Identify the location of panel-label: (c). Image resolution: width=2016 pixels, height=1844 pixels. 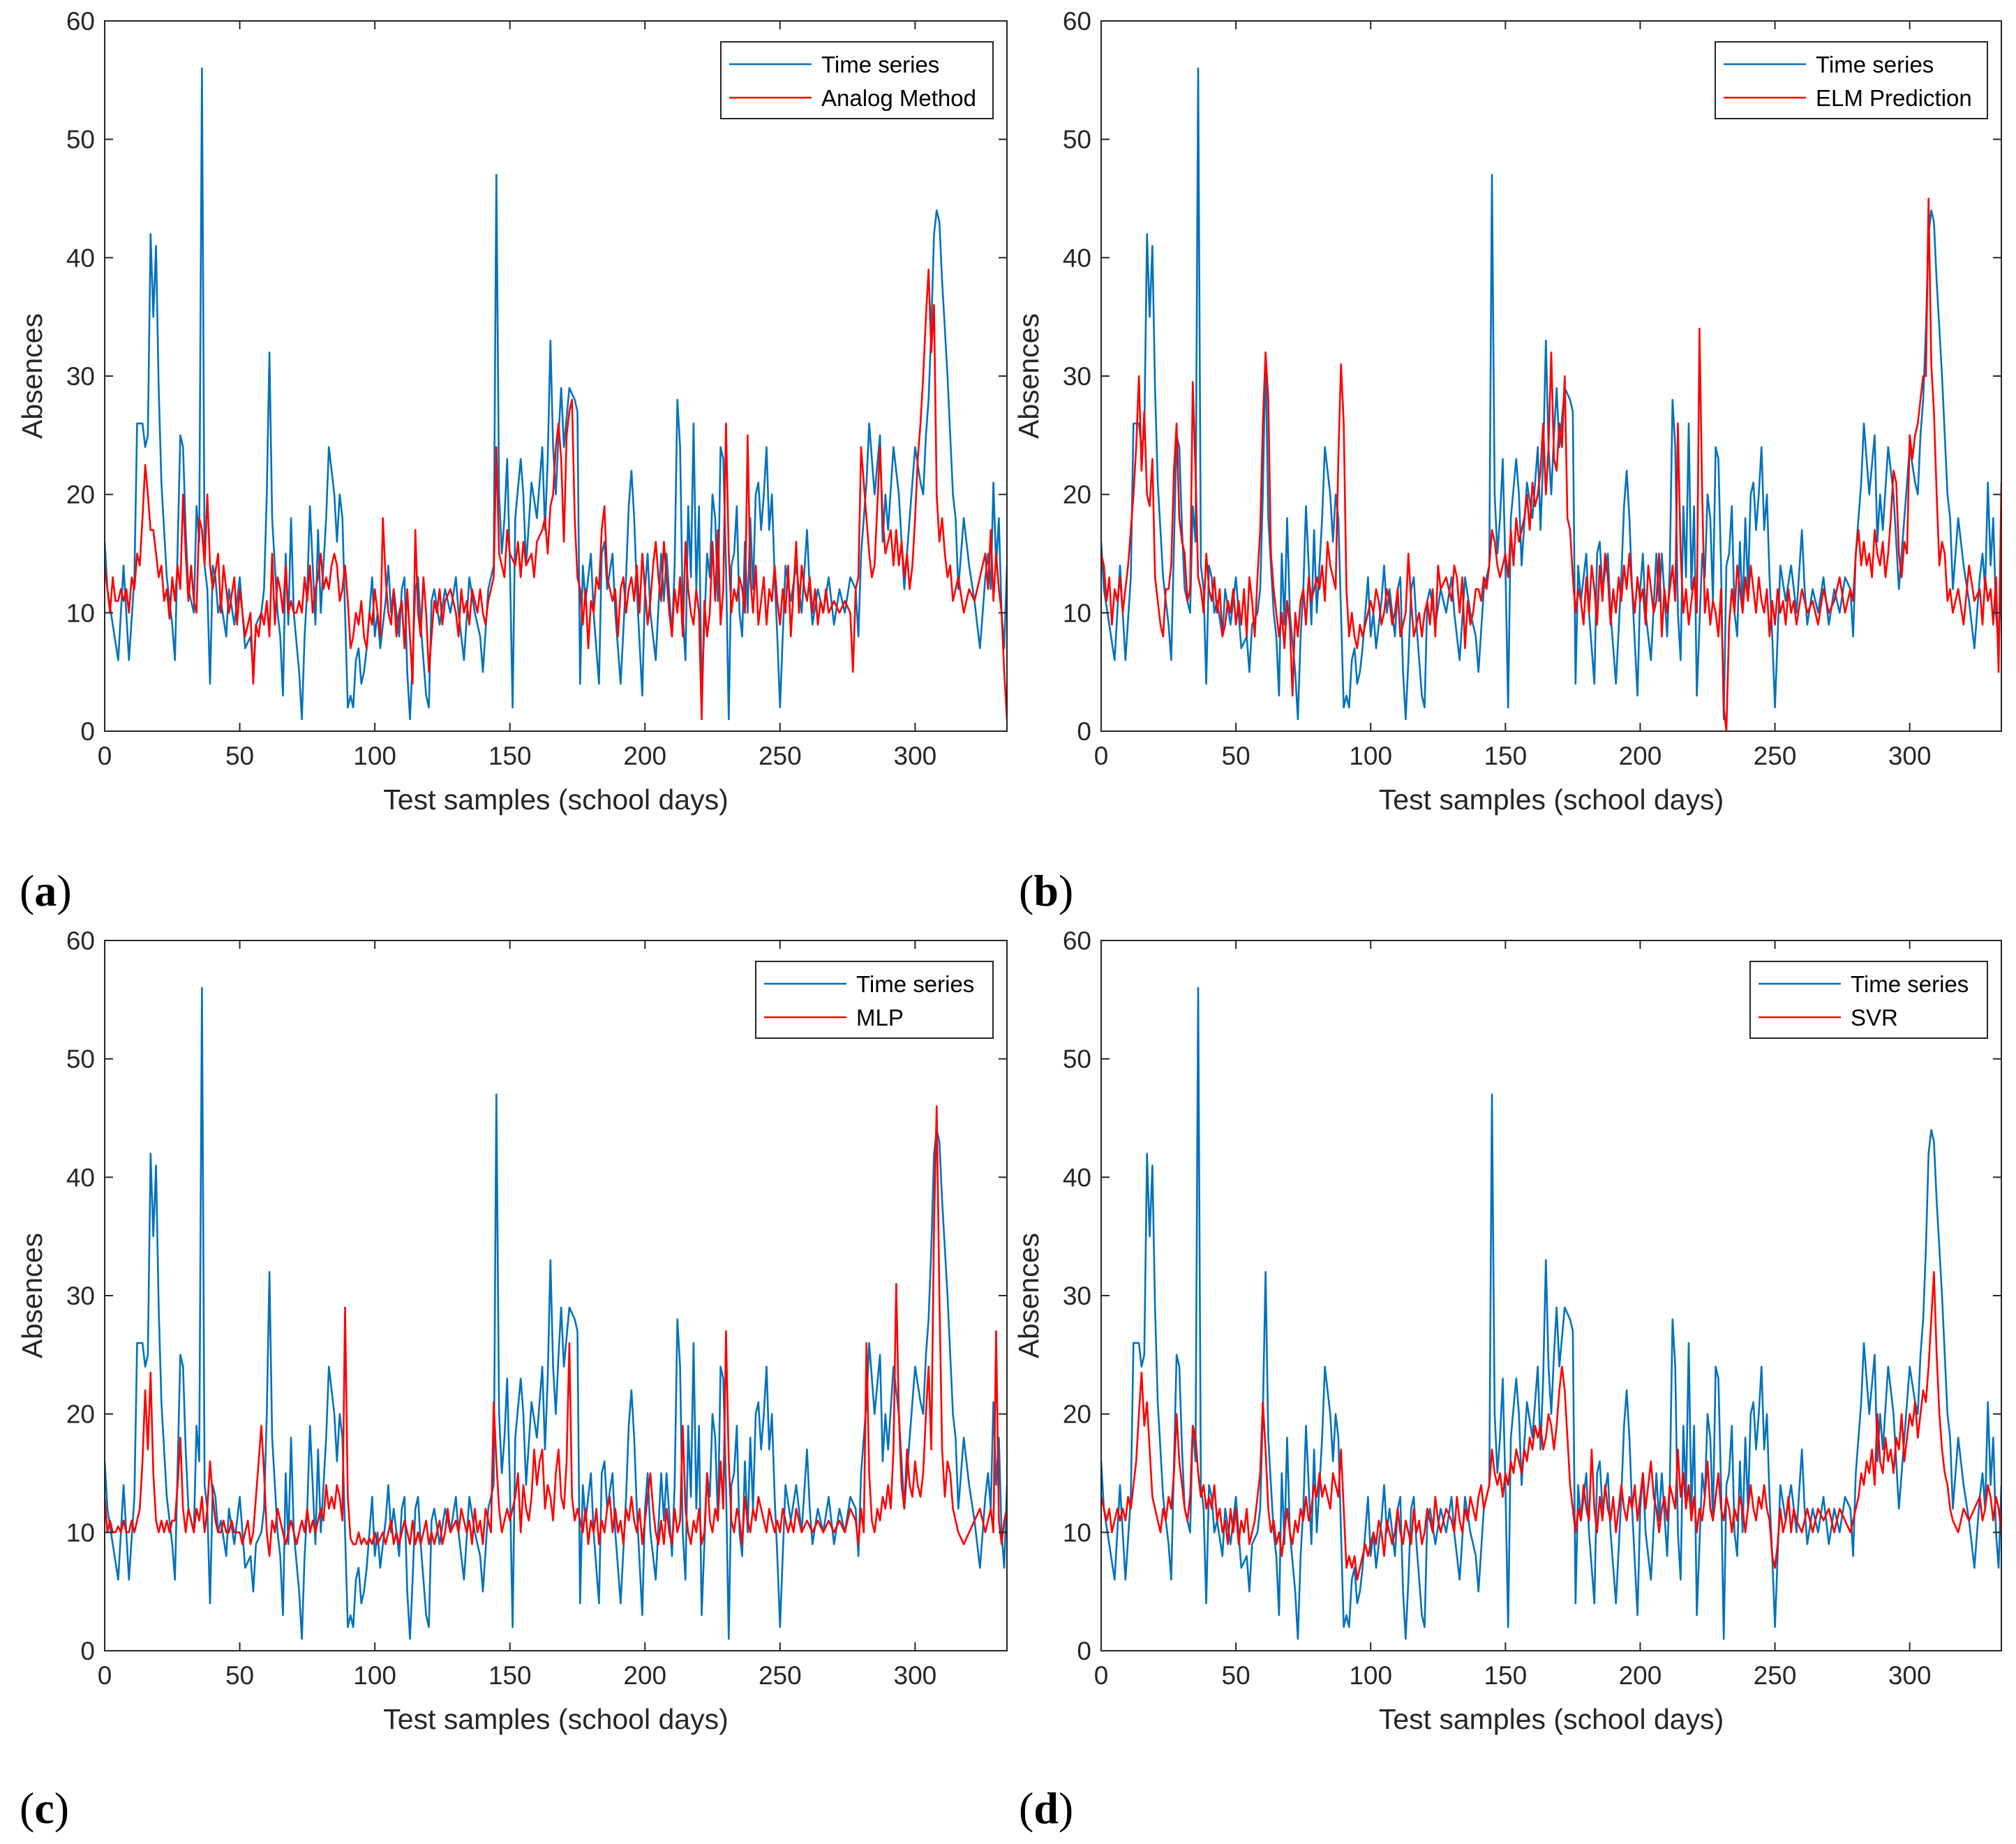
(44, 1808).